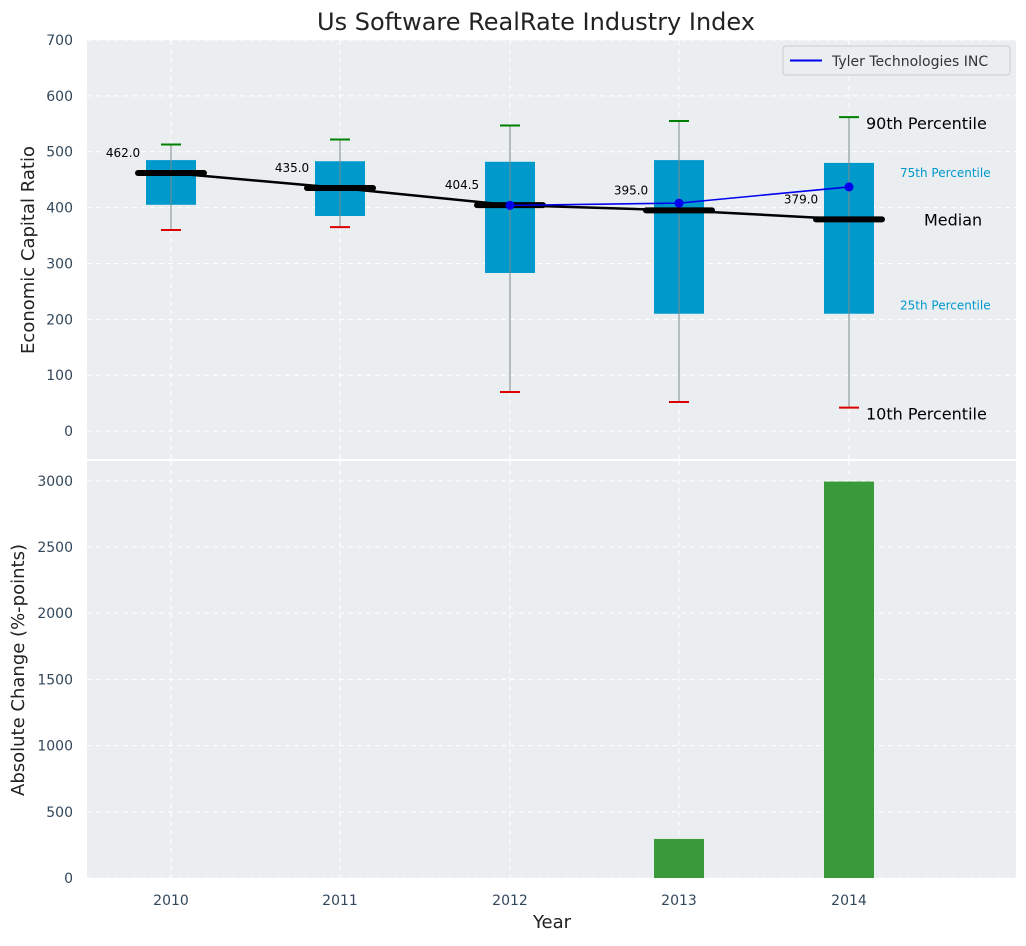 Image resolution: width=1026 pixels, height=946 pixels. What do you see at coordinates (59, 376) in the screenshot?
I see `top-y-tick-label: 100` at bounding box center [59, 376].